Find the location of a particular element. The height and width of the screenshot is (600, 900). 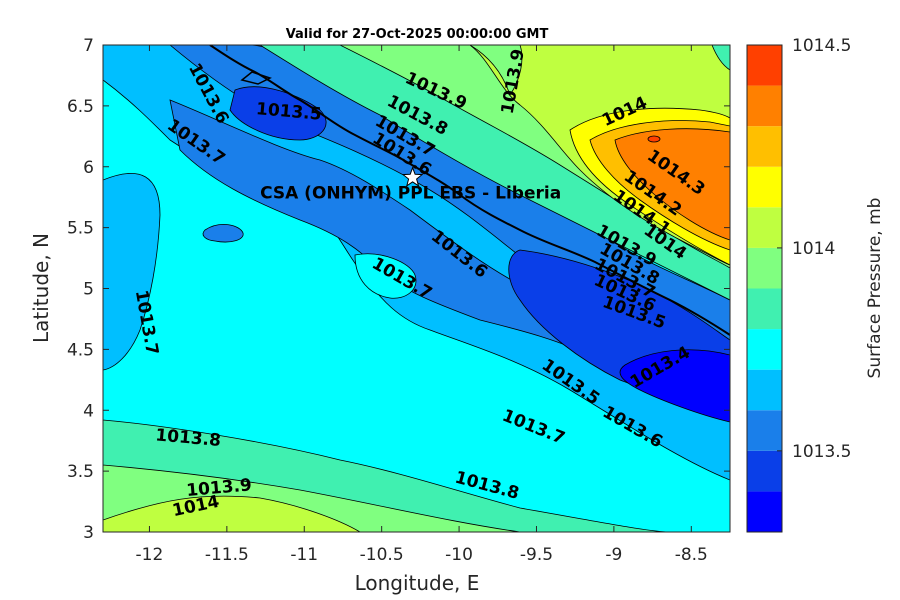

y-tick-label: 7 is located at coordinates (88, 46).